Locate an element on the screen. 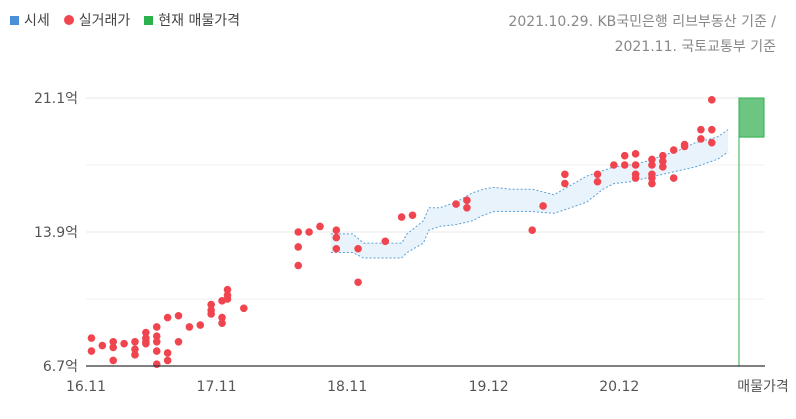 The height and width of the screenshot is (419, 796). legend-swatch-transactions is located at coordinates (68, 20).